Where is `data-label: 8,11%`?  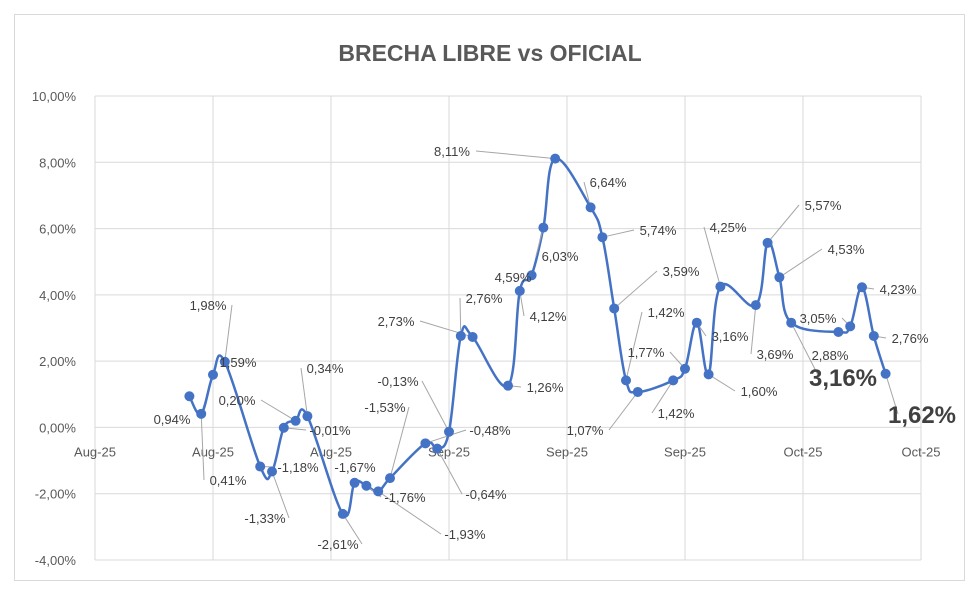
data-label: 8,11% is located at coordinates (452, 151).